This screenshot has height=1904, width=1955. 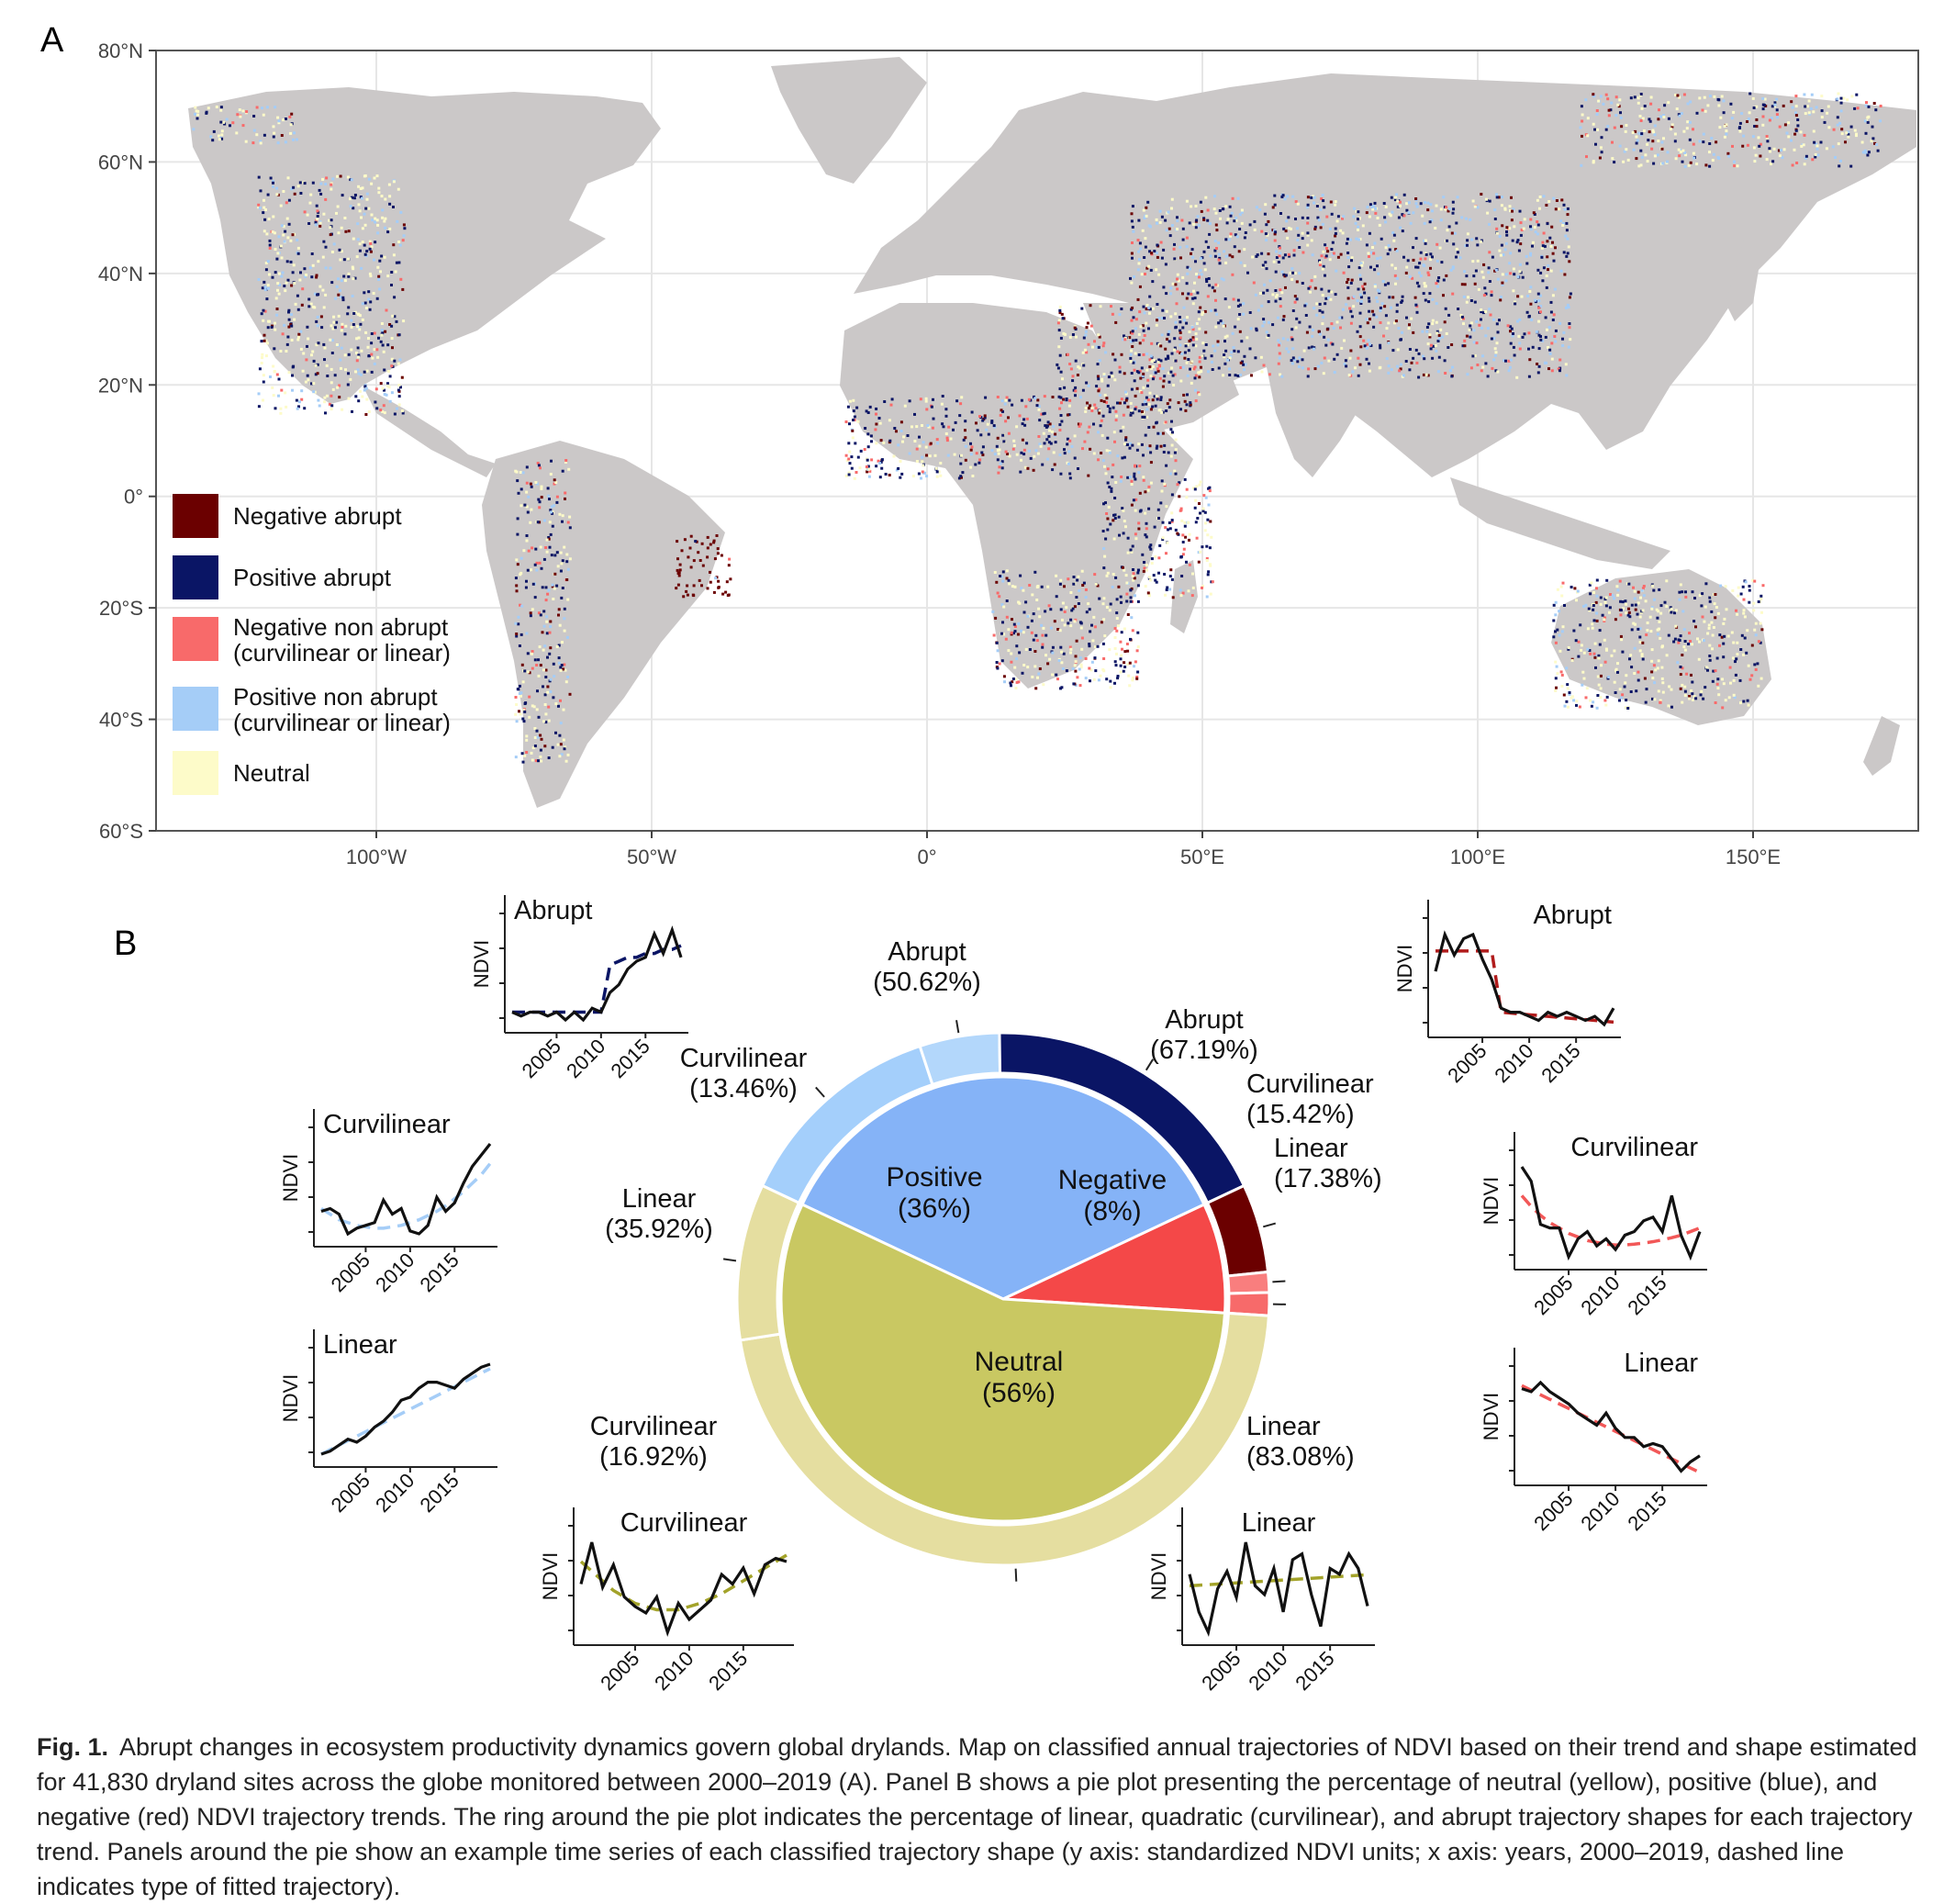 I want to click on lon-tick-label: 150°E, so click(x=1754, y=857).